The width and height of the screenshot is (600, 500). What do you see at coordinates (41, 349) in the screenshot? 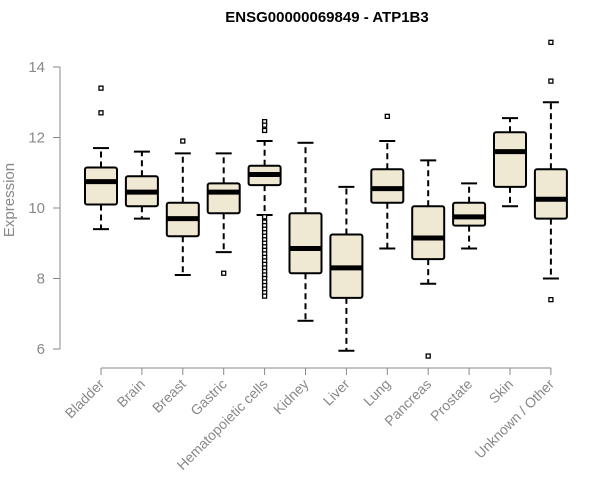
I see `y-tick-label: 6` at bounding box center [41, 349].